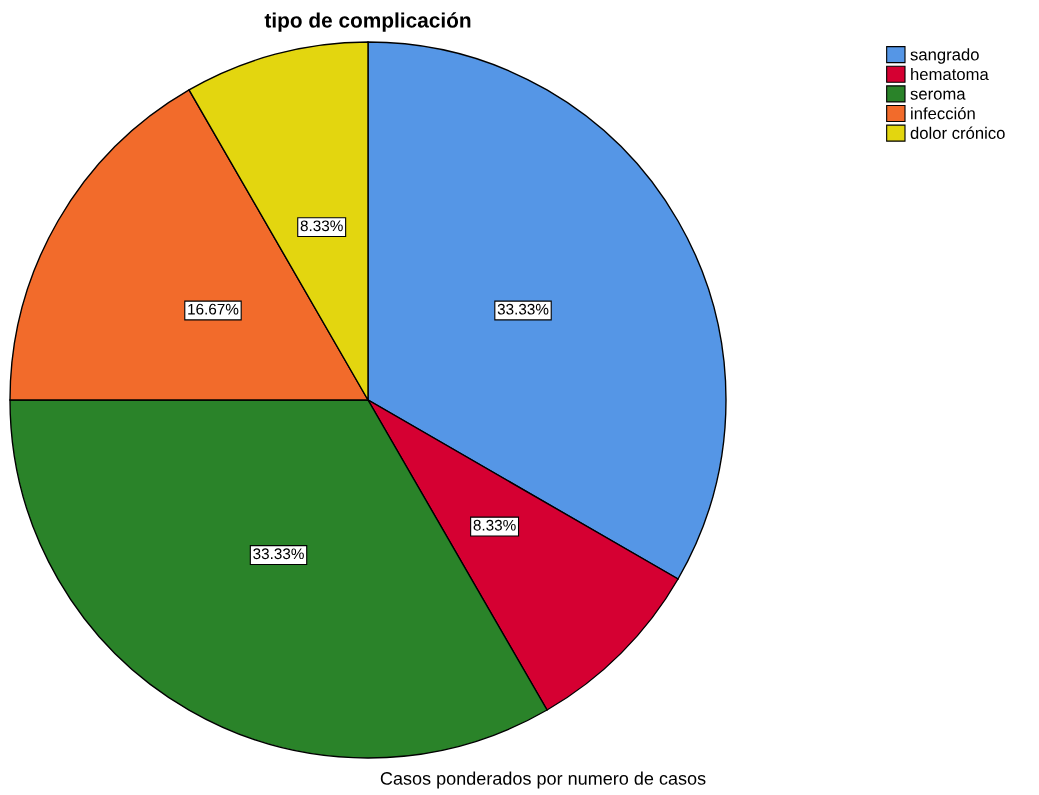 This screenshot has width=1039, height=795. What do you see at coordinates (957, 132) in the screenshot?
I see `legend-label: dolor crónico` at bounding box center [957, 132].